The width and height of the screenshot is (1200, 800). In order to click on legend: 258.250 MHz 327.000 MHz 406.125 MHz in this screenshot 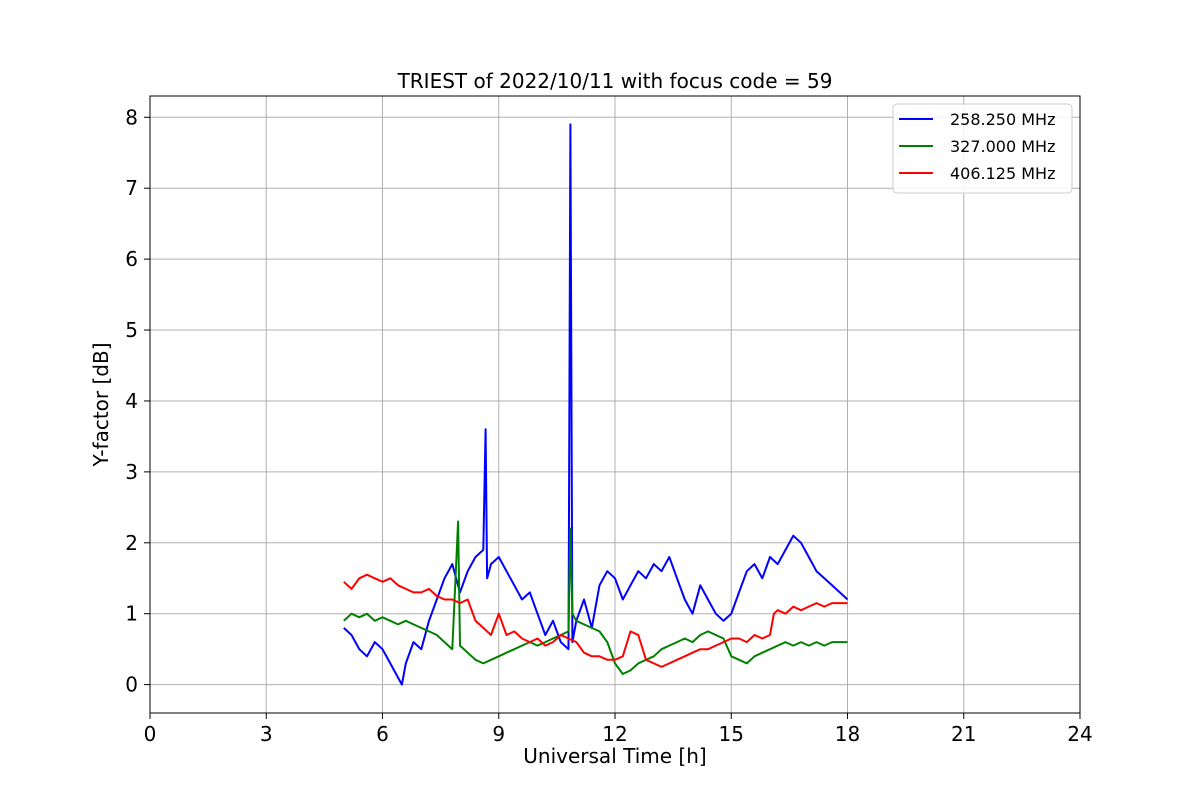, I will do `click(982, 148)`.